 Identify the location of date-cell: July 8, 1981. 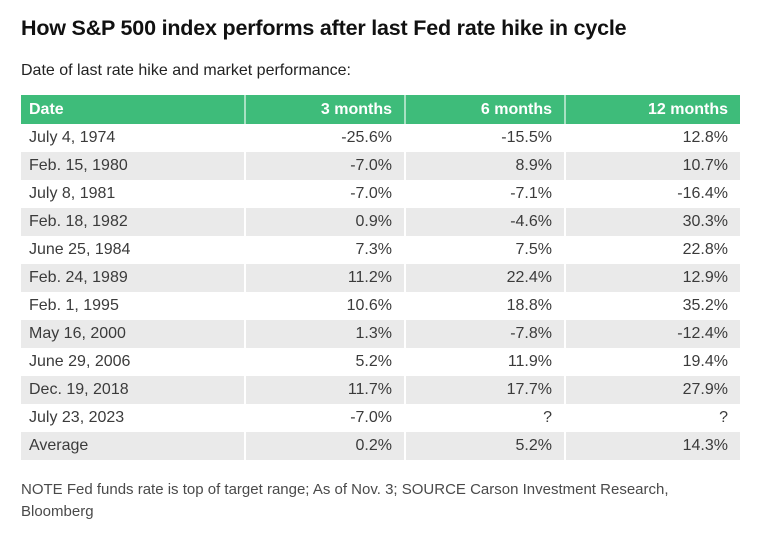
(72, 193).